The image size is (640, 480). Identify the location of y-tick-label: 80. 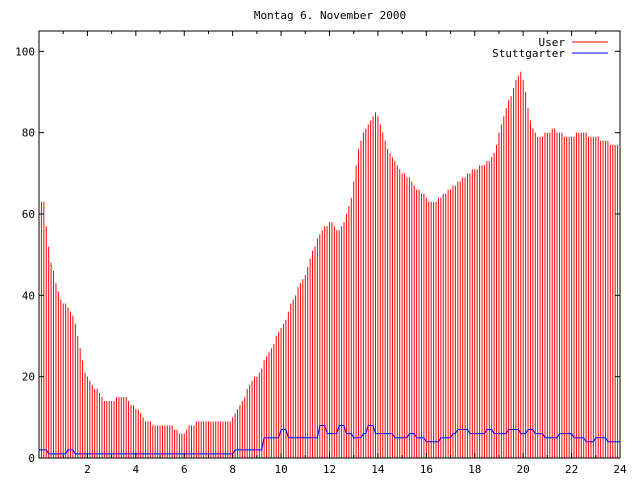
(28, 133).